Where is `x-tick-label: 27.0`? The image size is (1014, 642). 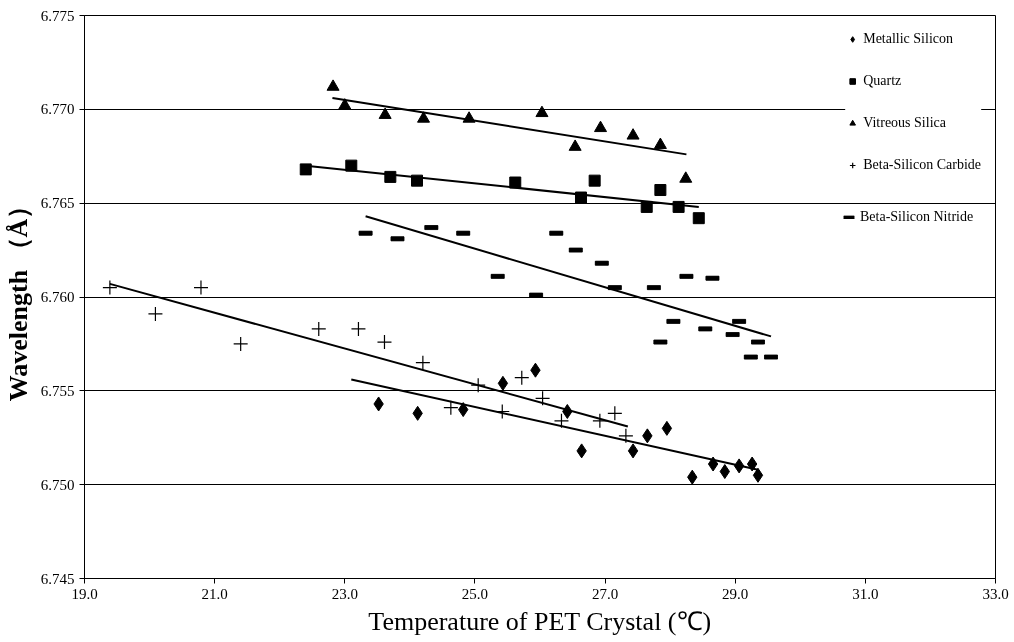 x-tick-label: 27.0 is located at coordinates (605, 593).